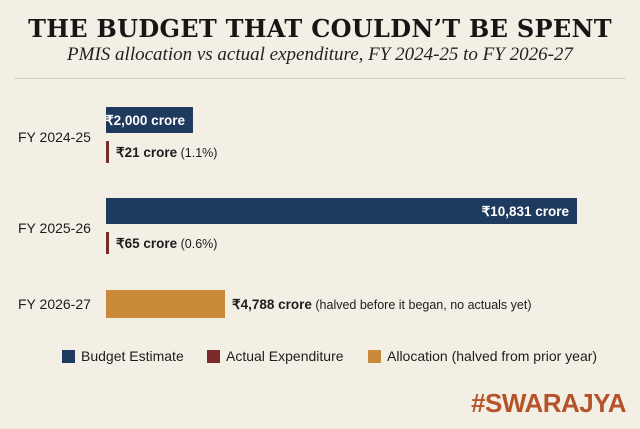 The image size is (640, 429). What do you see at coordinates (320, 78) in the screenshot?
I see `title-divider` at bounding box center [320, 78].